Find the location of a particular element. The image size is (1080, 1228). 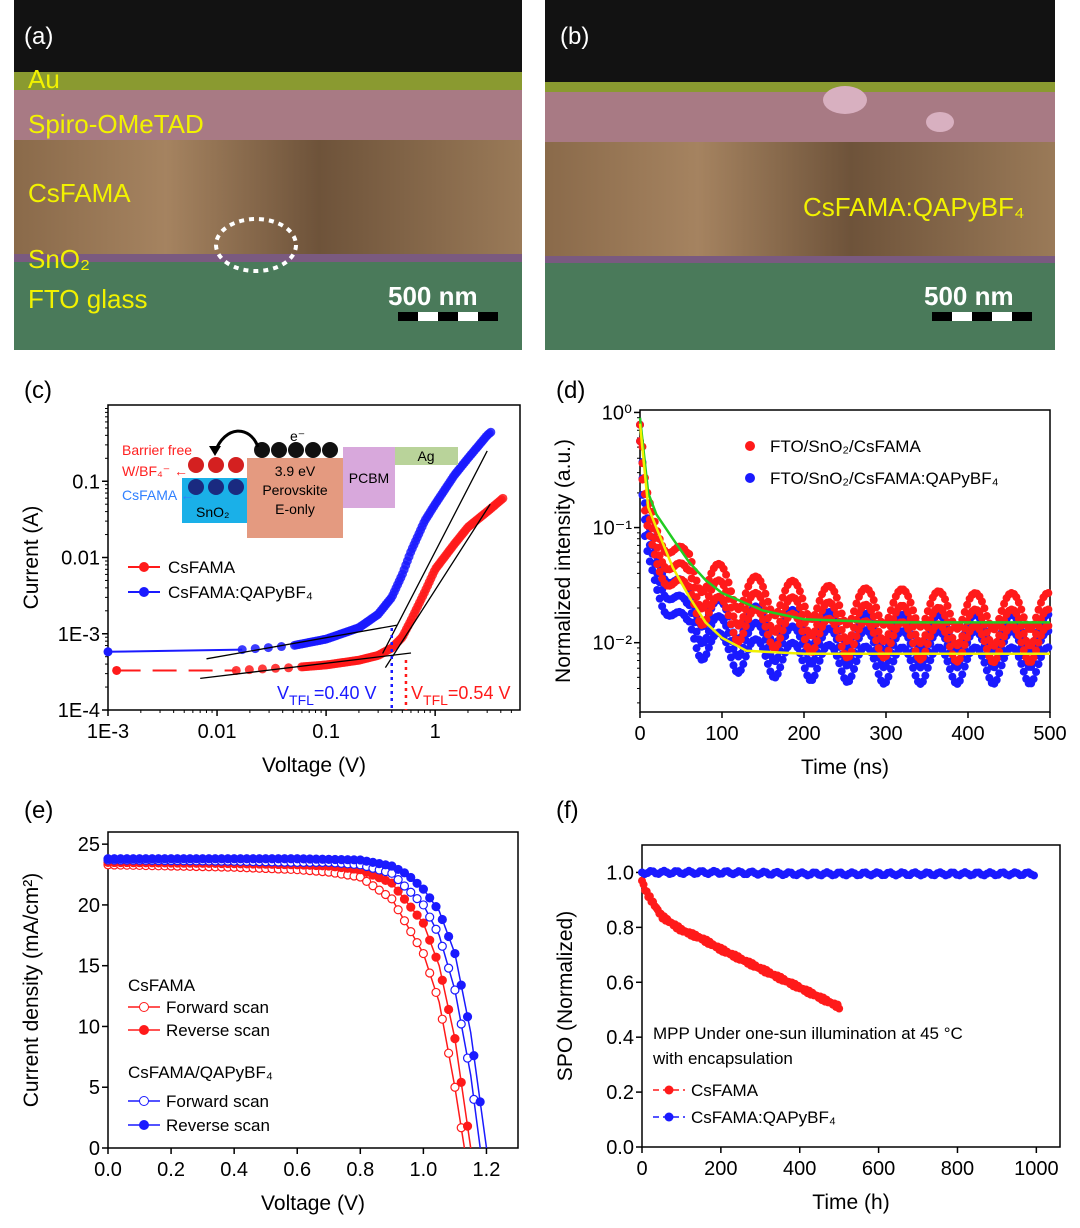

blue-dot is located at coordinates (196, 487).